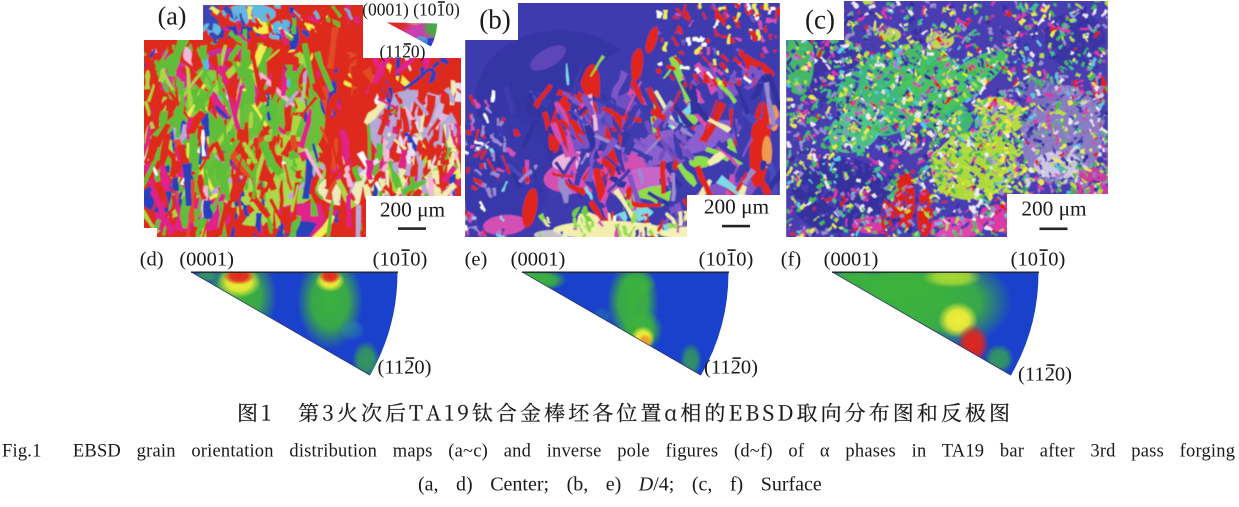  What do you see at coordinates (172, 16) in the screenshot?
I see `svg-text: (a)` at bounding box center [172, 16].